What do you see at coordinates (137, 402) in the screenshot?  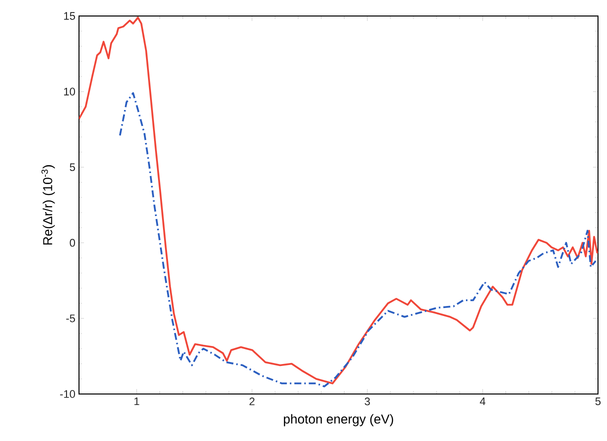 I see `x-tick-label: 1` at bounding box center [137, 402].